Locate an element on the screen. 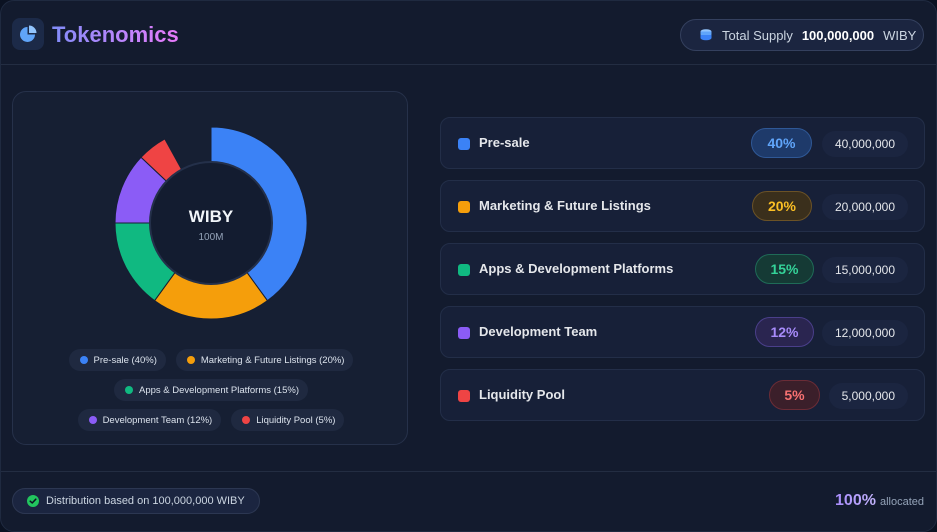  legend-item-liquidity: Liquidity Pool (5%) is located at coordinates (288, 420).